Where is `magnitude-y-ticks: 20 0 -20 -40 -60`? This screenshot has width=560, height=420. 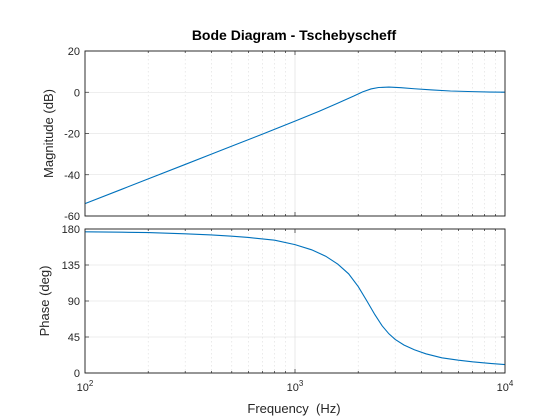
magnitude-y-ticks: 20 0 -20 -40 -60 is located at coordinates (72, 134).